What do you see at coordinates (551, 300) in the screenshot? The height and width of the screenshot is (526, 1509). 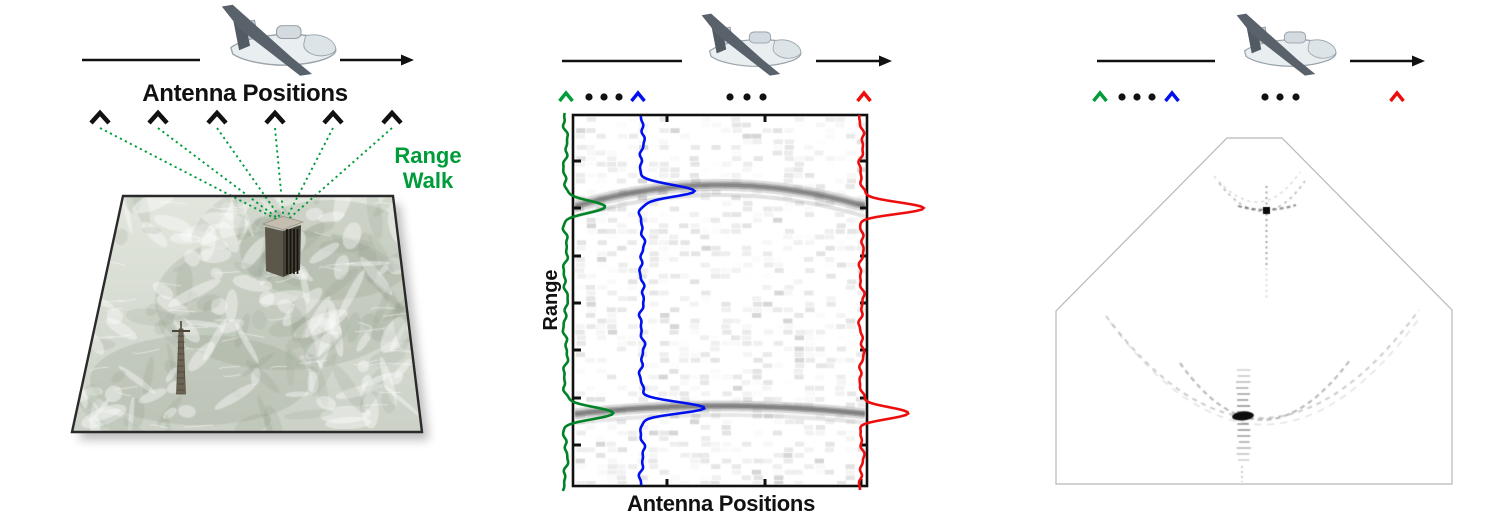 I see `range-axis-label: Range` at bounding box center [551, 300].